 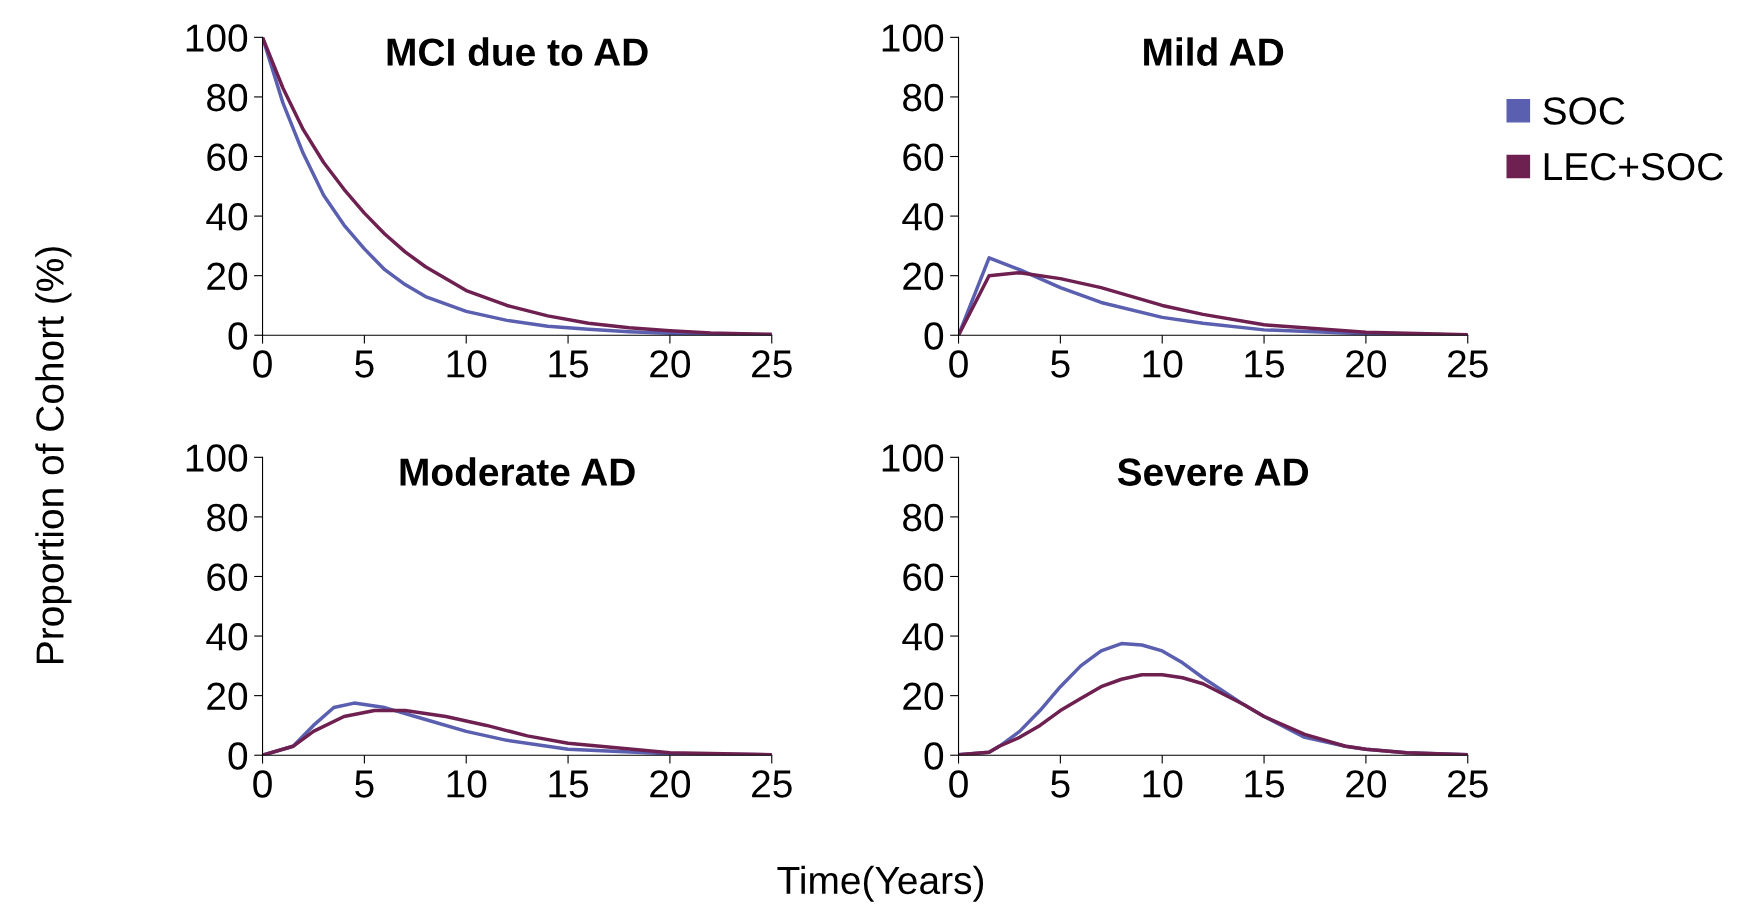 I want to click on legend-label: LEC+SOC, so click(x=1633, y=166).